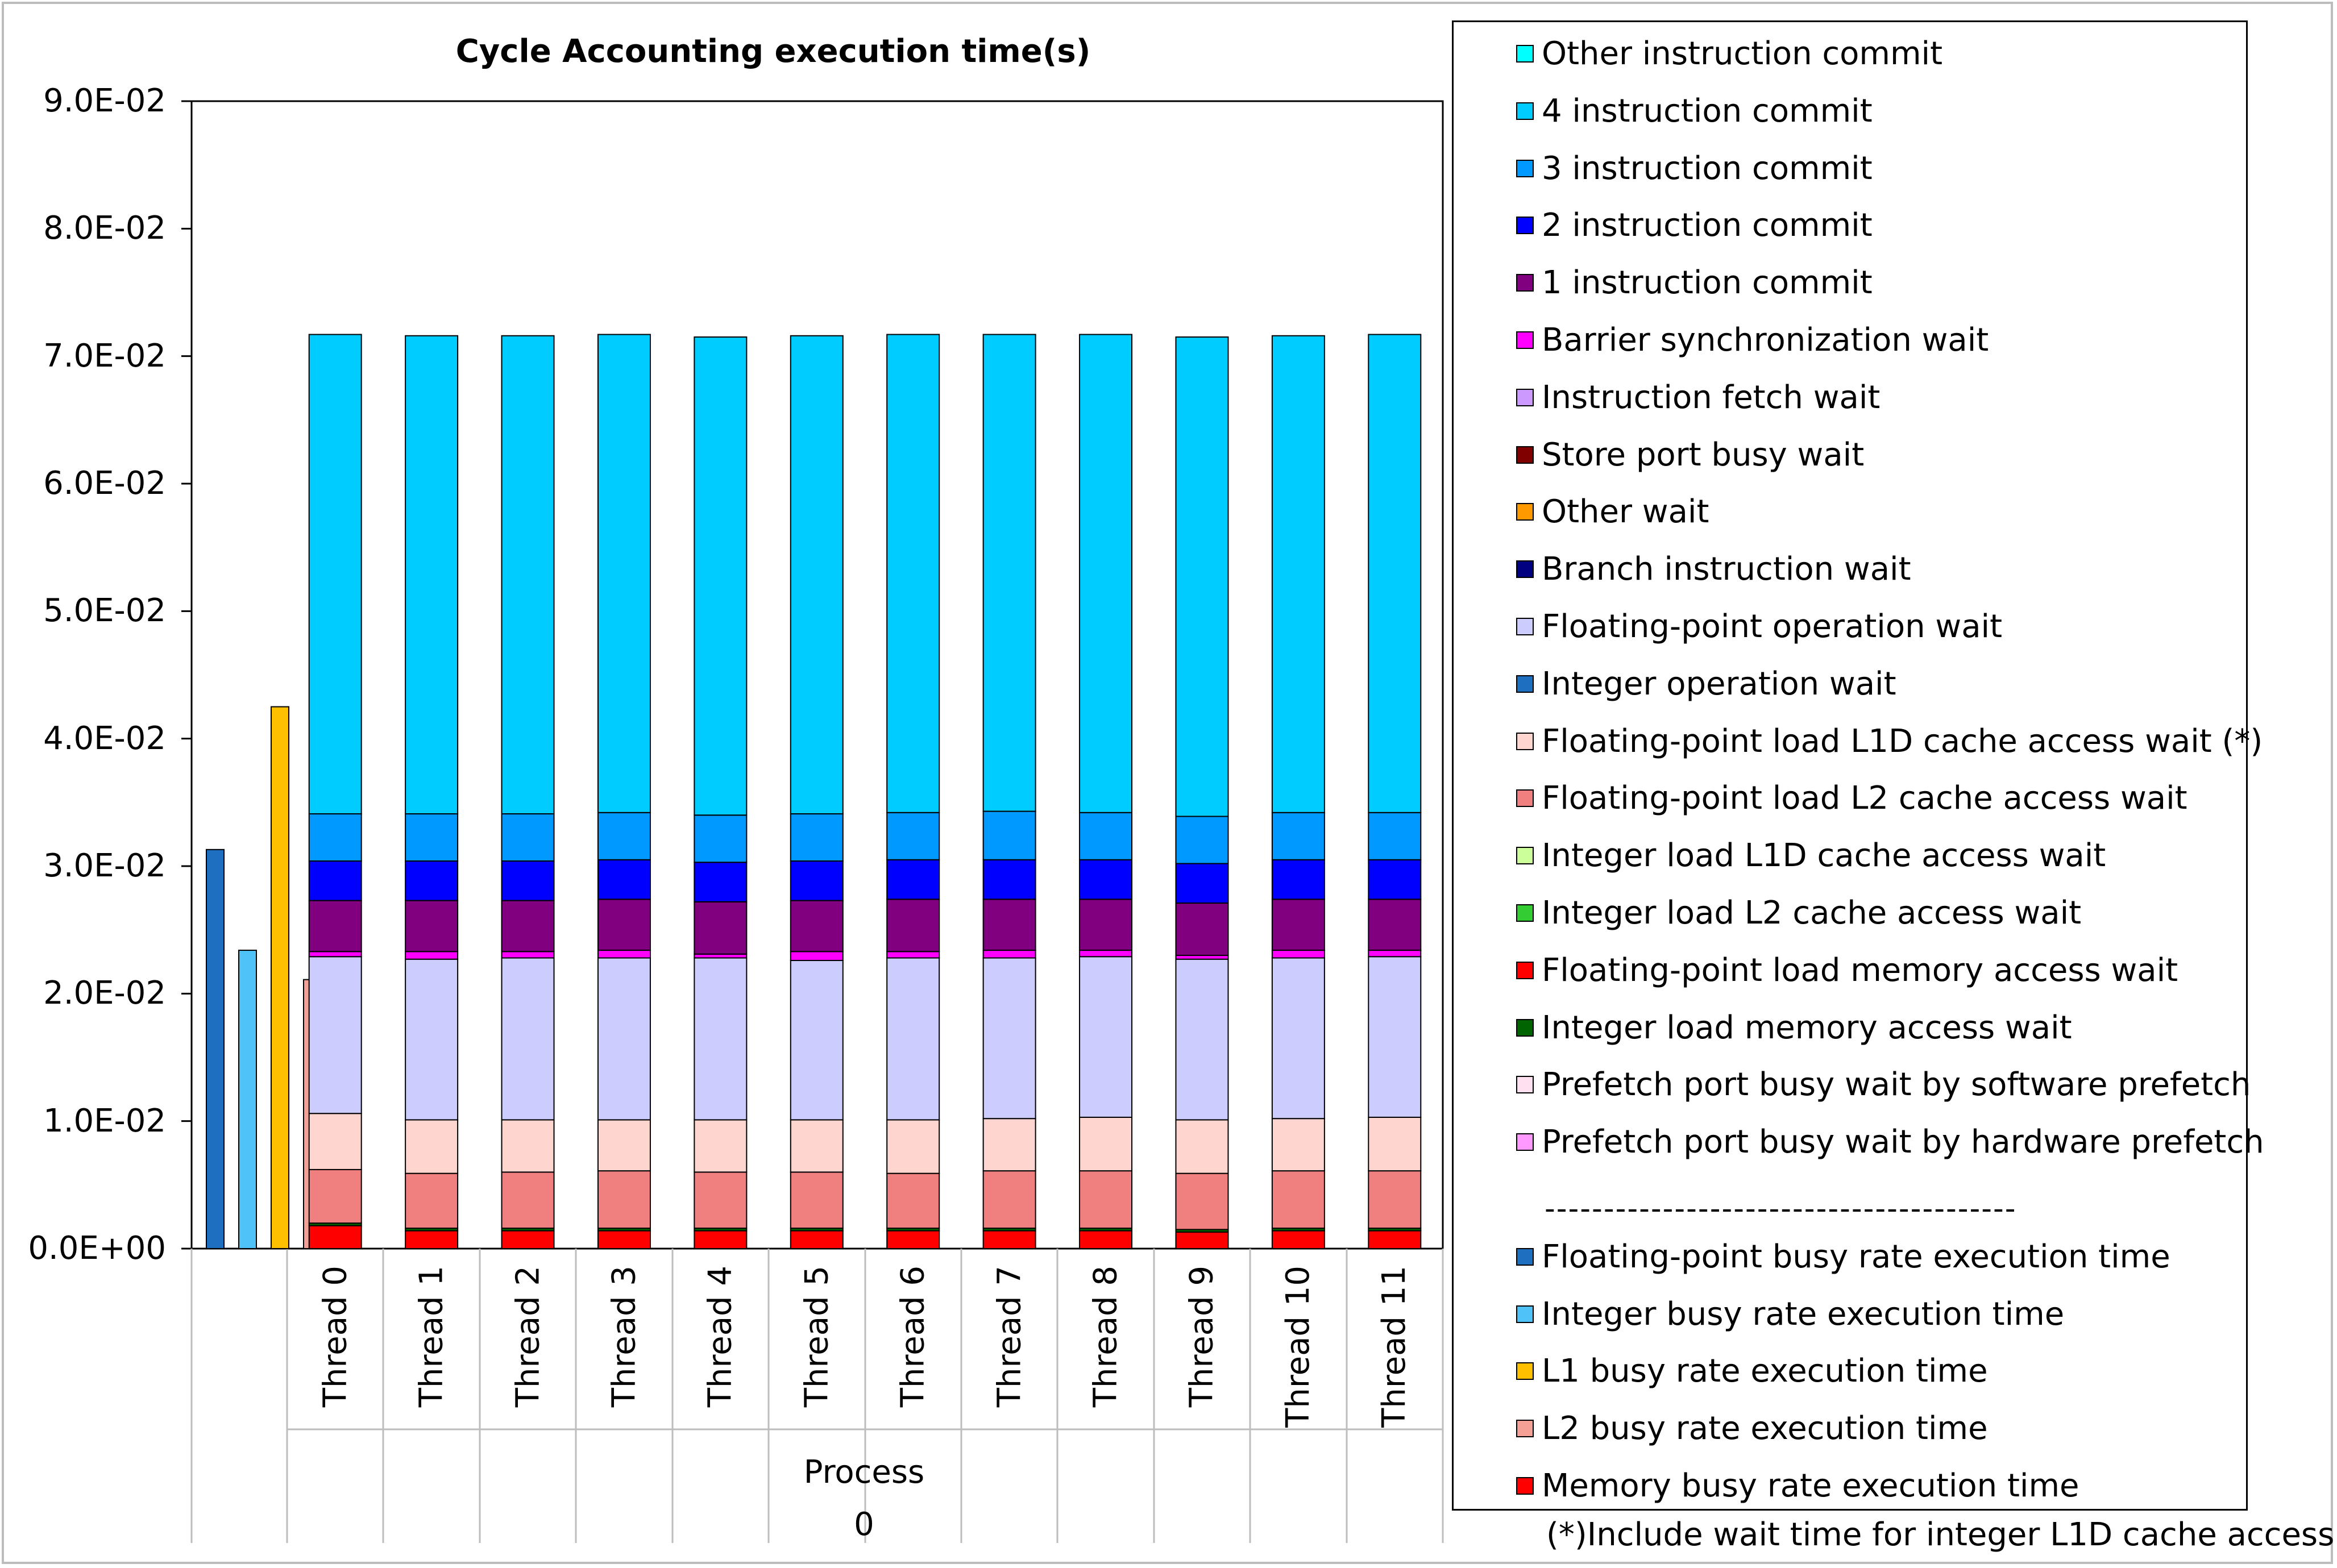  I want to click on x-tick-label: Thread 7, so click(1009, 1337).